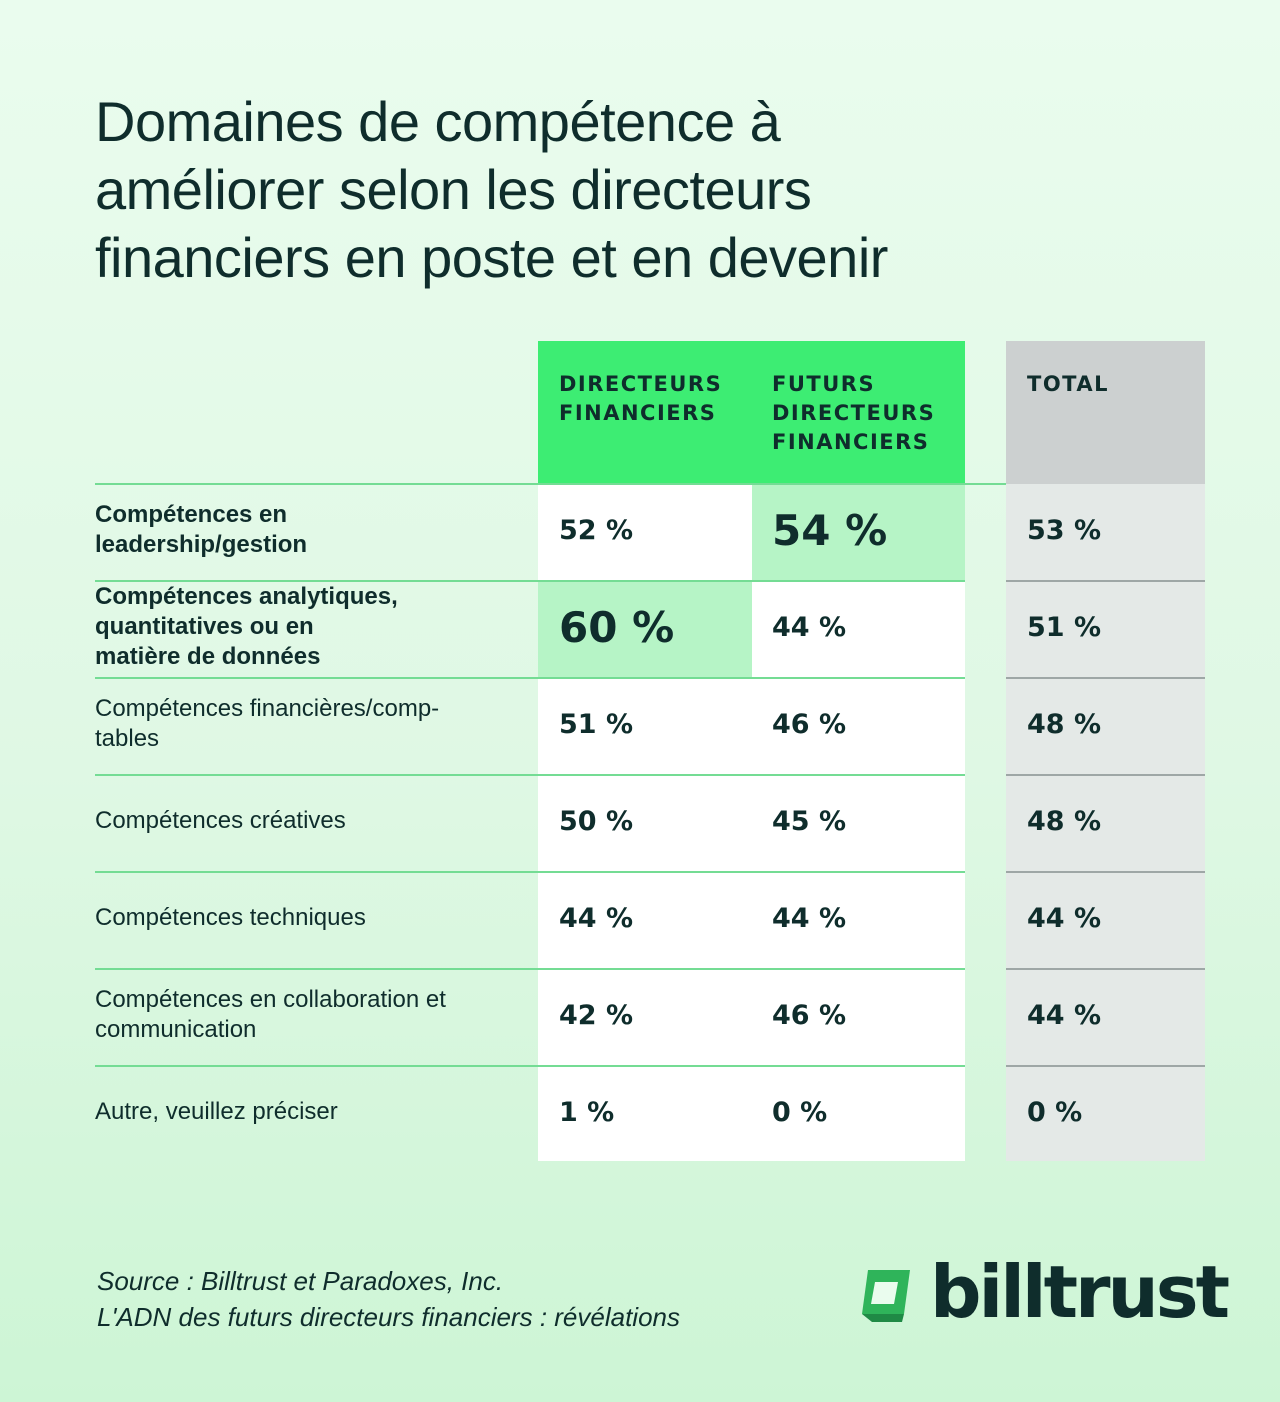  What do you see at coordinates (854, 413) in the screenshot?
I see `column-header-future-cfo: FUTURS DIRECTEURS FINANCIERS` at bounding box center [854, 413].